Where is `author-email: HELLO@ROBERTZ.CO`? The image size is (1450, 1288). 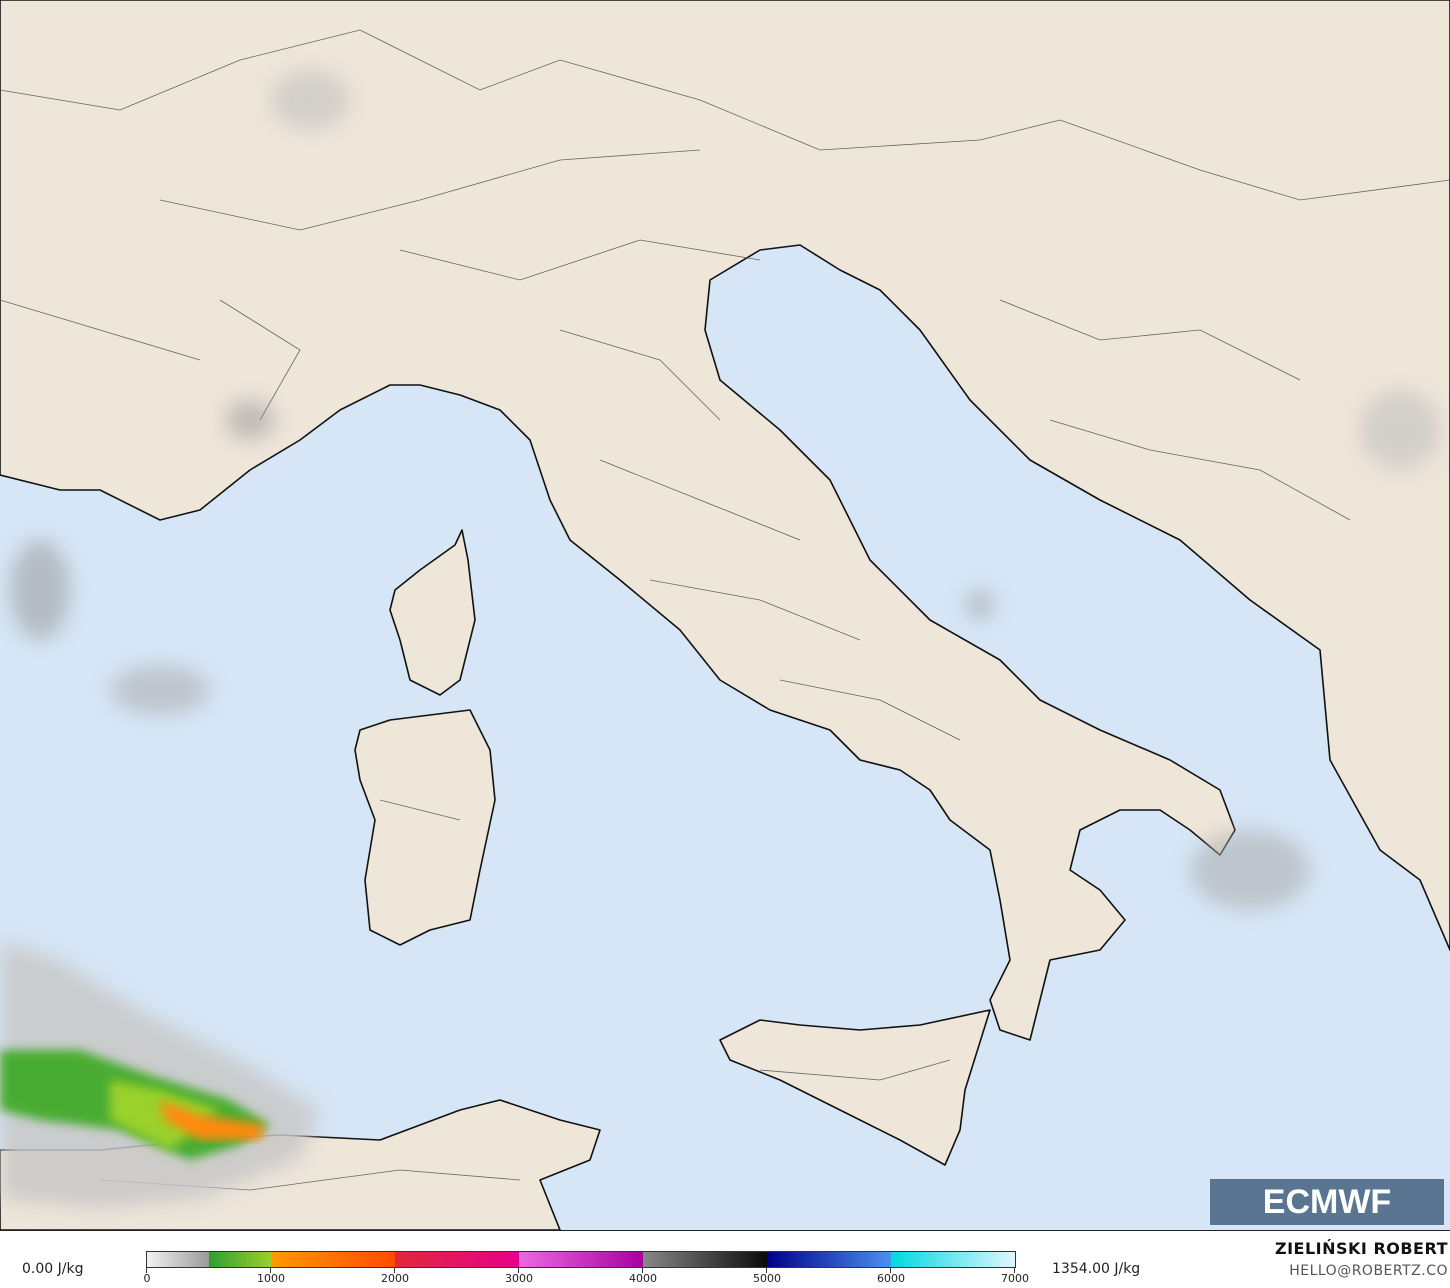 author-email: HELLO@ROBERTZ.CO is located at coordinates (1368, 1271).